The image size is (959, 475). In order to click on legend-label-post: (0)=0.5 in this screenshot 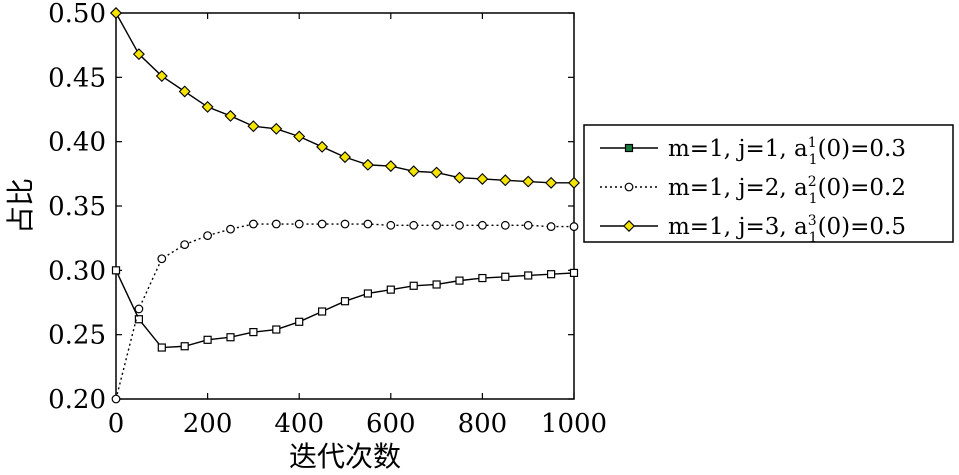, I will do `click(862, 227)`.